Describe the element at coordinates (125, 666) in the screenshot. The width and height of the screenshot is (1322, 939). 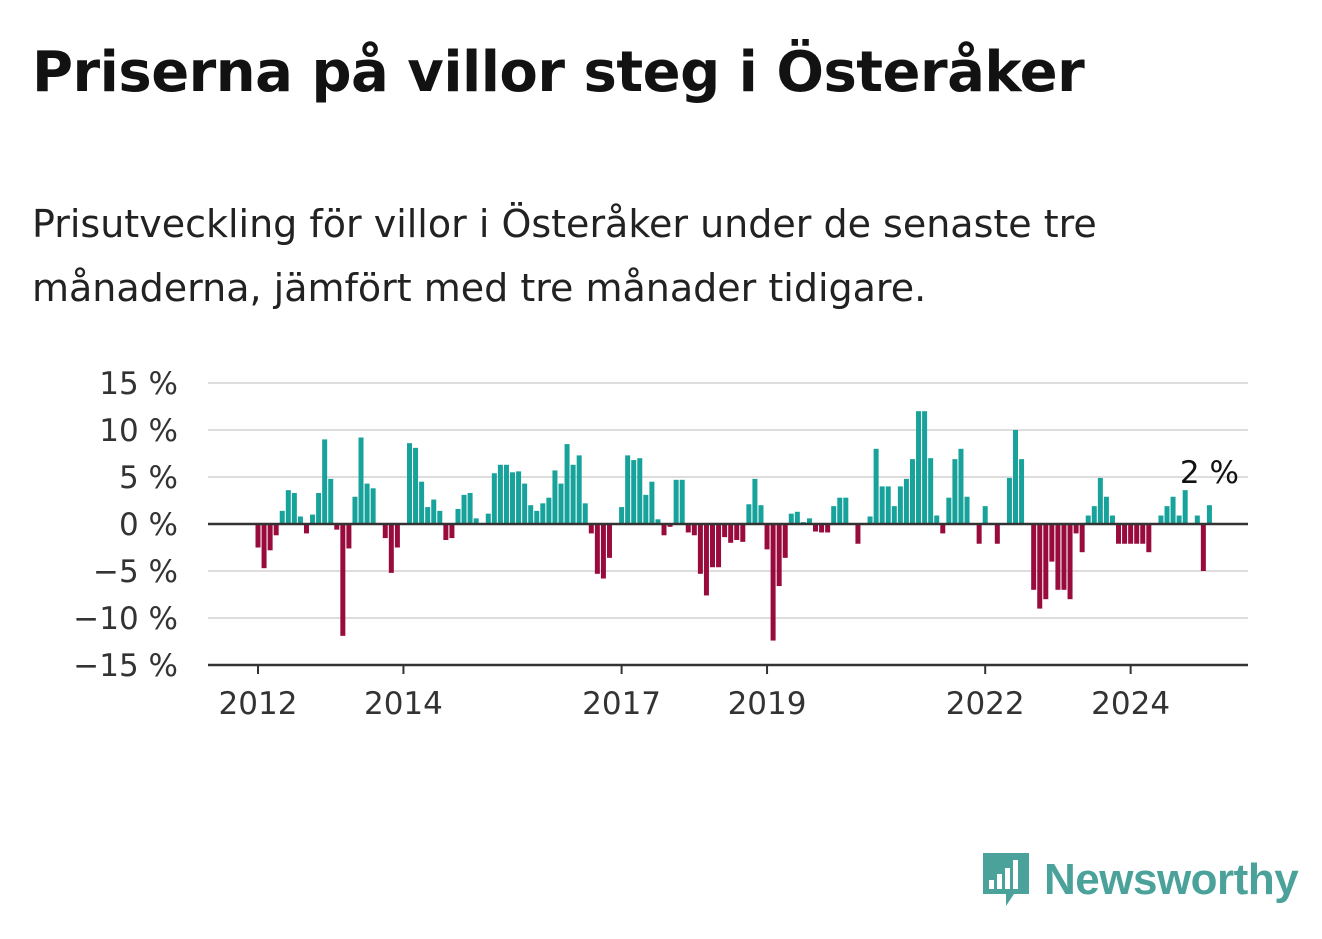
I see `y-tick-label: −15 %` at that location.